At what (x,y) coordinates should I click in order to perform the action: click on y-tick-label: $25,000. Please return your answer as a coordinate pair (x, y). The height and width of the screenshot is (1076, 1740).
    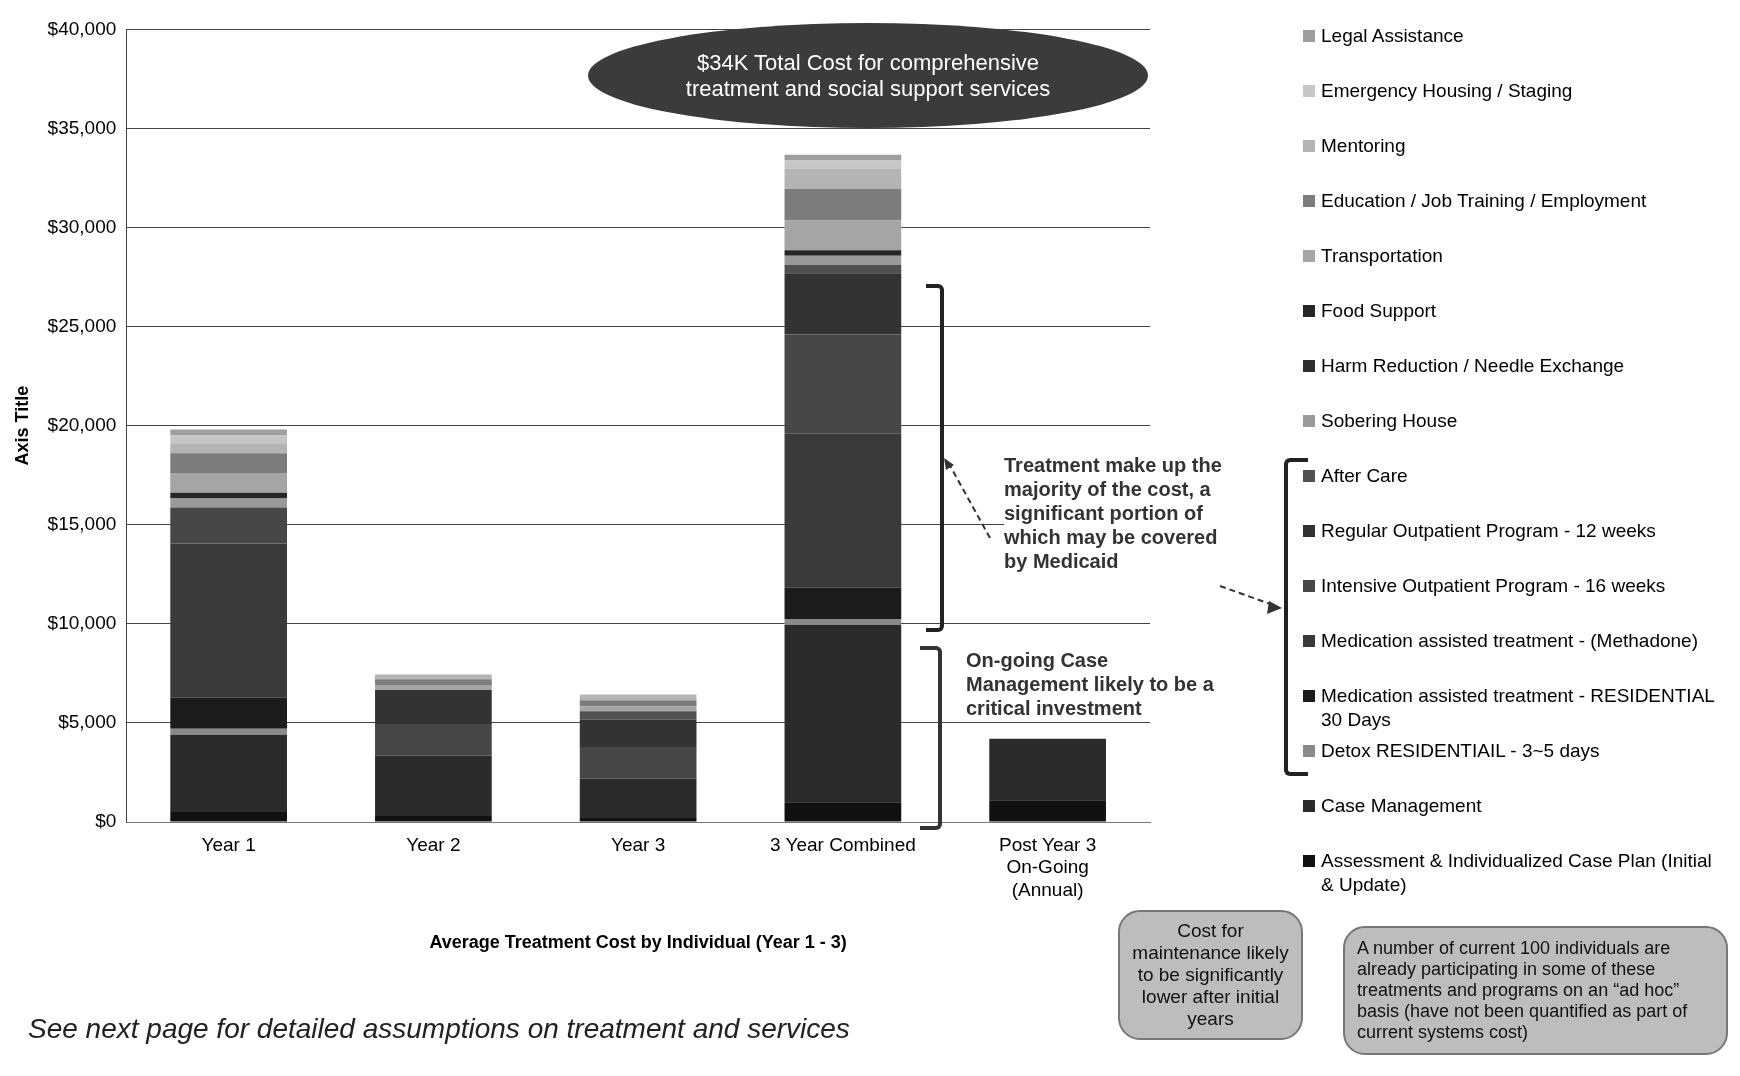
    Looking at the image, I should click on (82, 325).